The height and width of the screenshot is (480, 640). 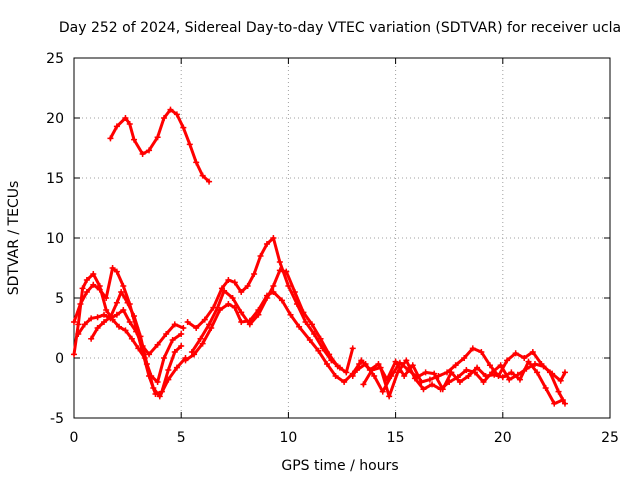 I want to click on series-arc2, so click(x=128, y=328).